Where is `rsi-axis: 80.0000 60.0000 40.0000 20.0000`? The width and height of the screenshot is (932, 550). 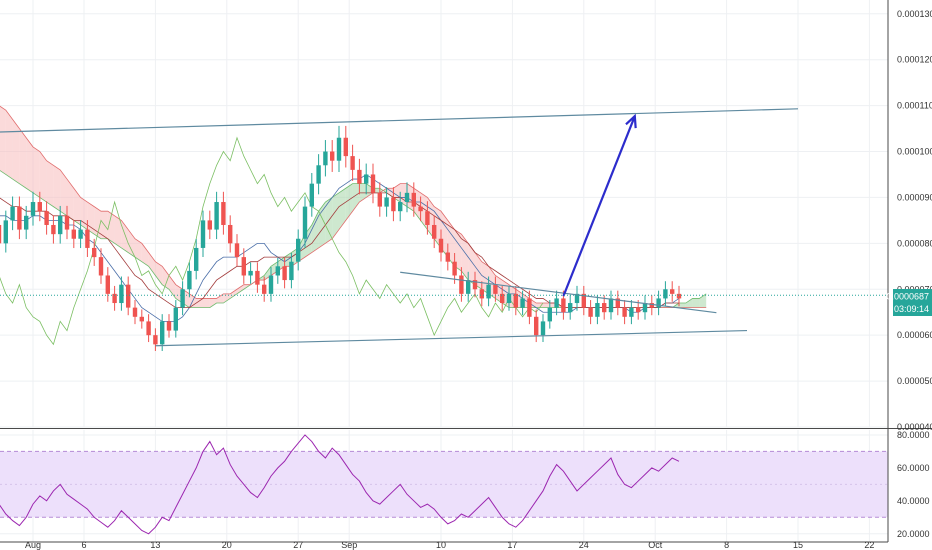 rsi-axis: 80.0000 60.0000 40.0000 20.0000 is located at coordinates (913, 484).